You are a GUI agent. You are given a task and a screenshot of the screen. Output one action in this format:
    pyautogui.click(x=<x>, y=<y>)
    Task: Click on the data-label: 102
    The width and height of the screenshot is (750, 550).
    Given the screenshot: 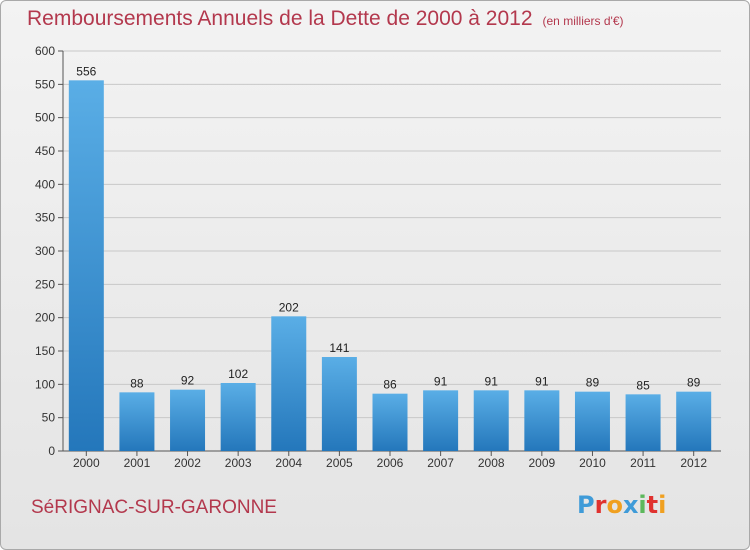 What is the action you would take?
    pyautogui.click(x=238, y=374)
    